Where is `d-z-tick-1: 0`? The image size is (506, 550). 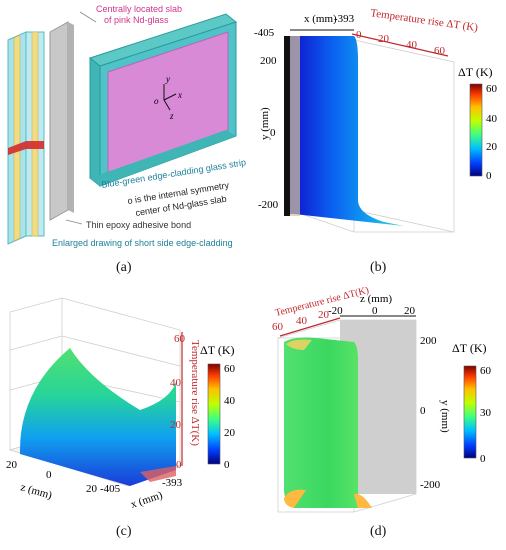
d-z-tick-1: 0 is located at coordinates (375, 311).